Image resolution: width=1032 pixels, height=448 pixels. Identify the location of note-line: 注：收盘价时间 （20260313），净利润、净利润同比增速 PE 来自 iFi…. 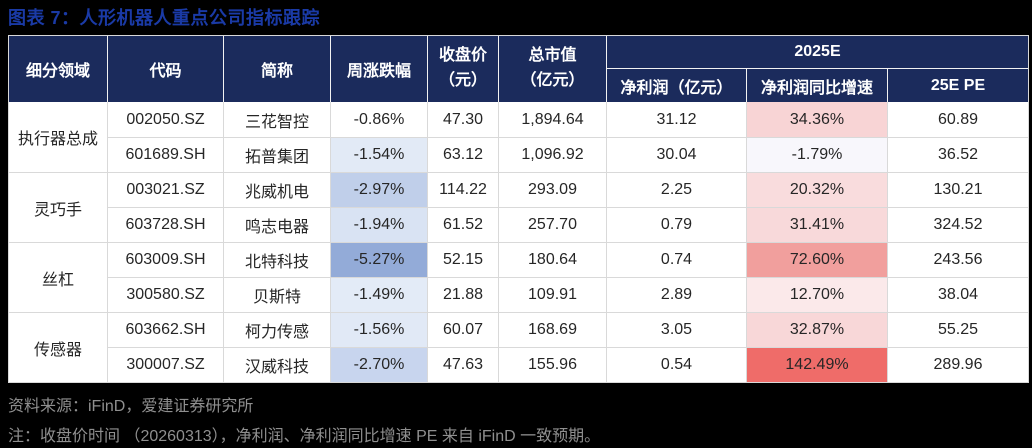
(304, 436).